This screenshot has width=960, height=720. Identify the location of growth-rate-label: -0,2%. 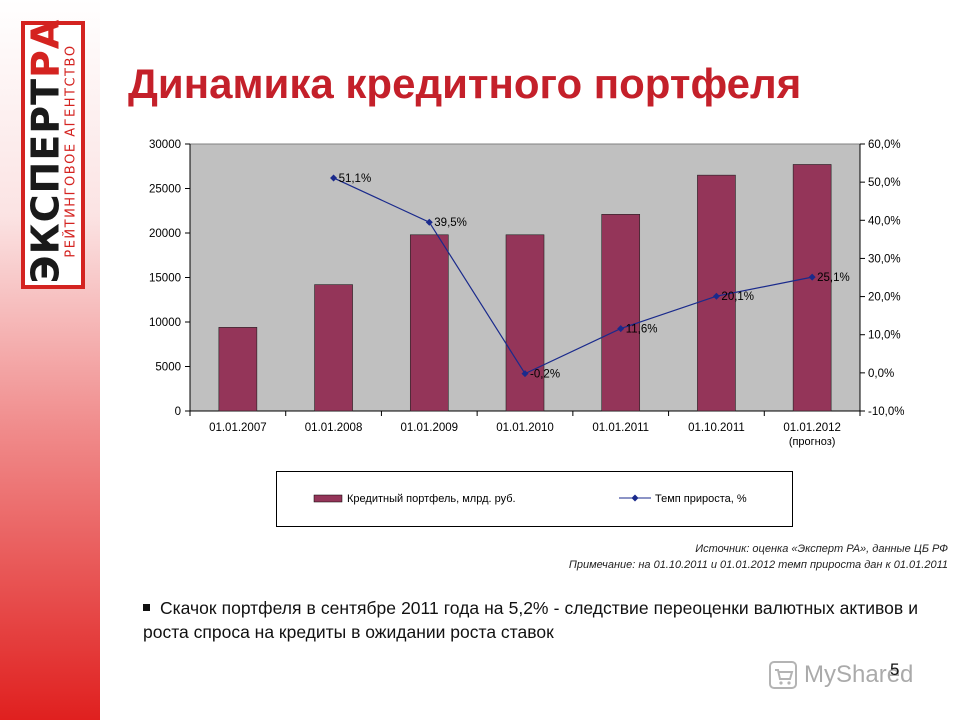
(545, 375).